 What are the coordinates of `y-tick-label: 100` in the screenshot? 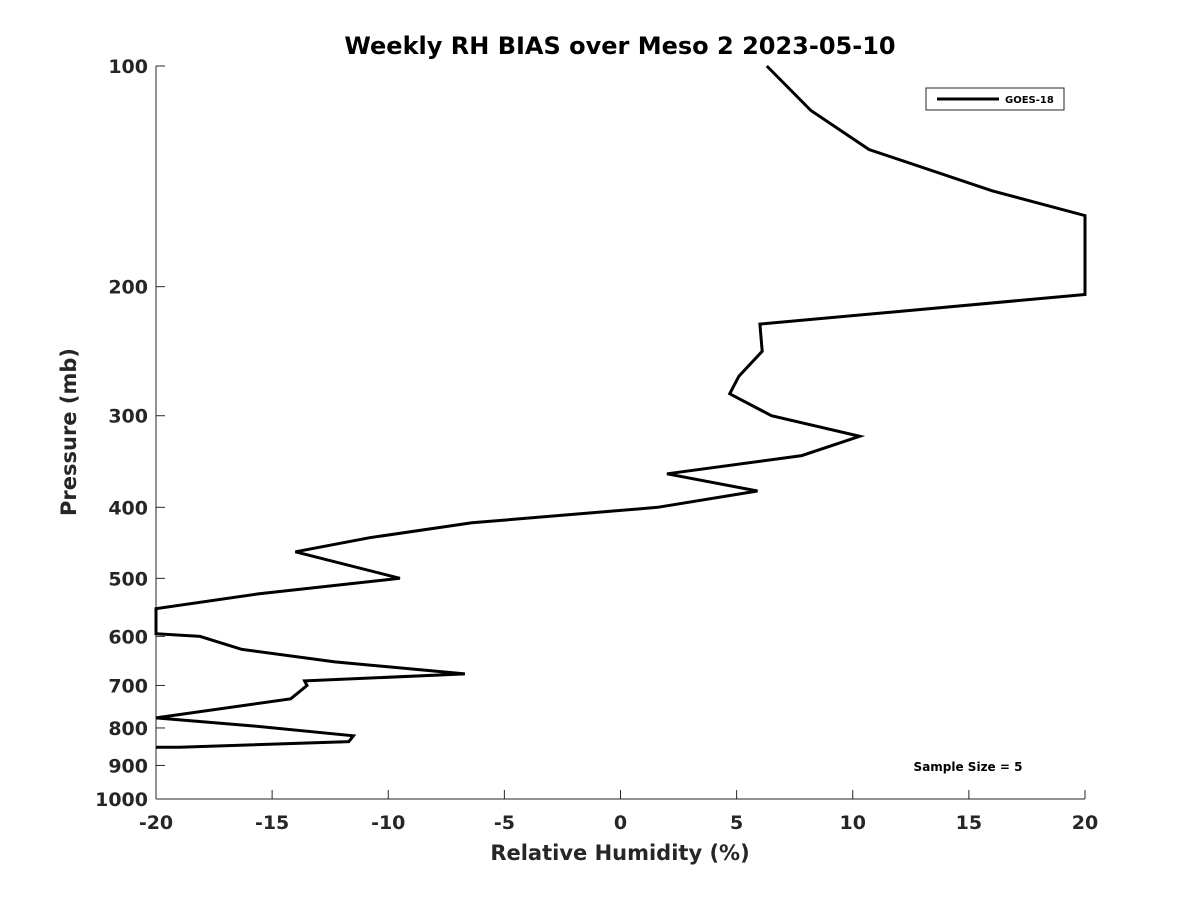 It's located at (128, 67).